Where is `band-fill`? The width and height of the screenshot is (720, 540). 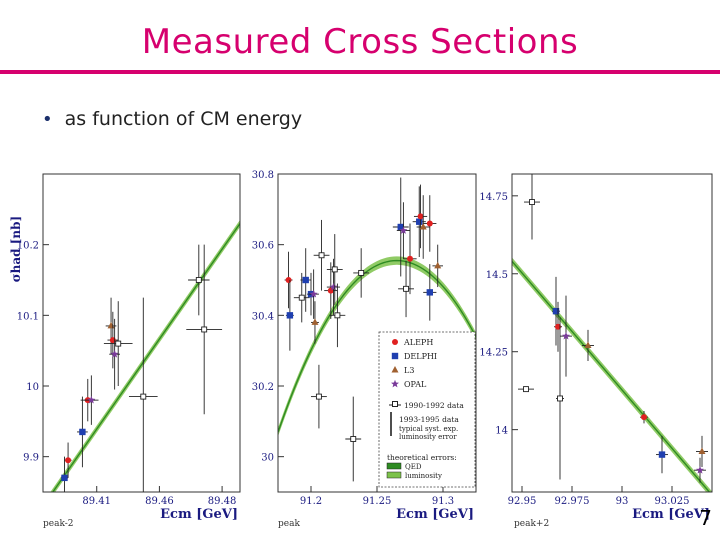
band-fill is located at coordinates (612, 374).